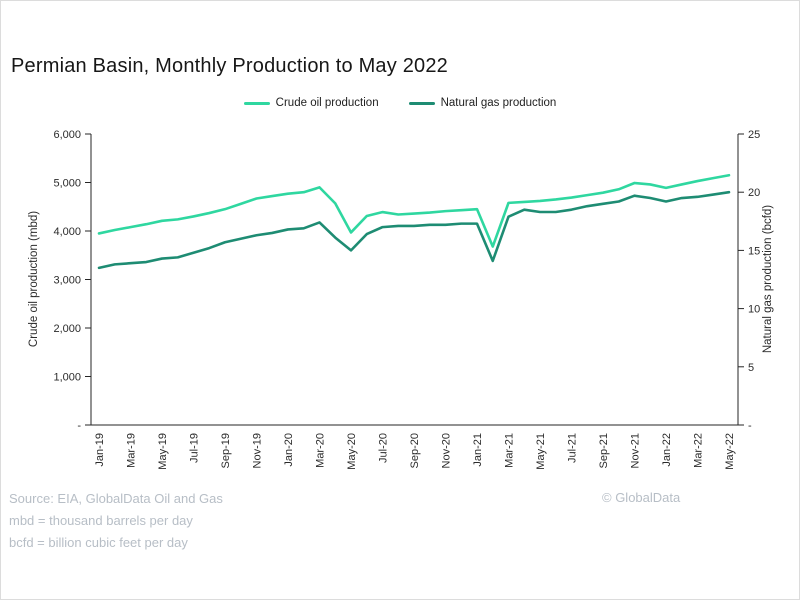  What do you see at coordinates (754, 135) in the screenshot?
I see `right-axis-tick-label: 25` at bounding box center [754, 135].